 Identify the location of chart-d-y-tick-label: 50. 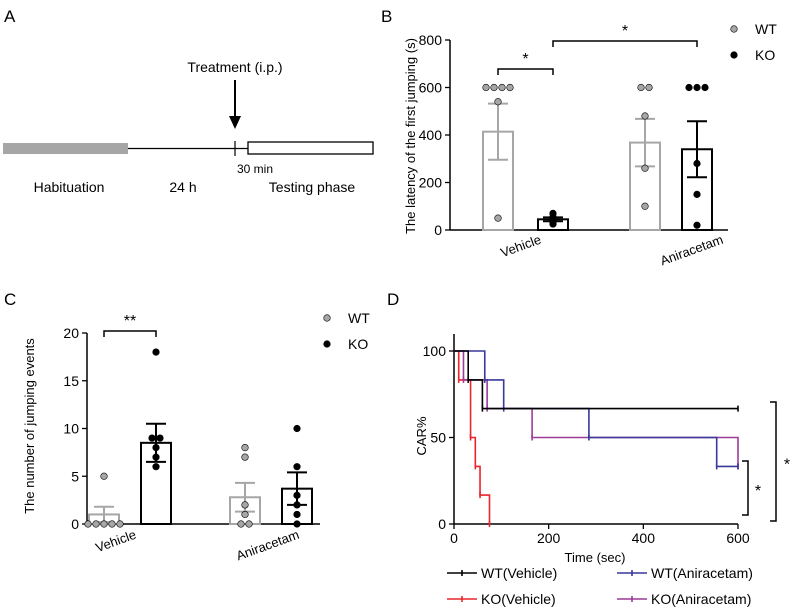
(438, 438).